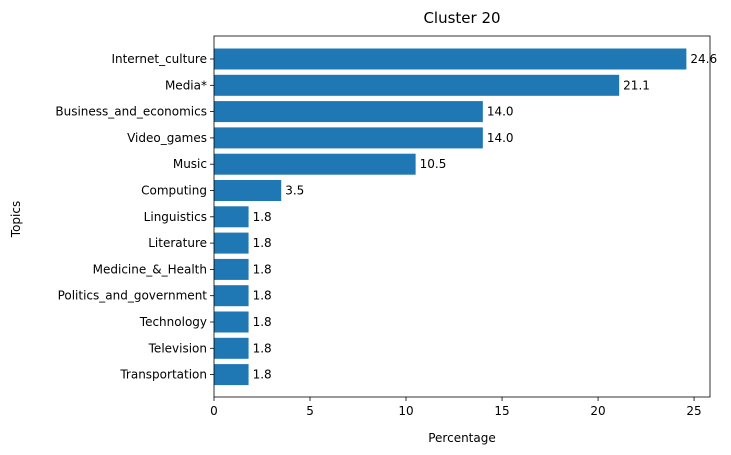  I want to click on x-tick-label: 15, so click(501, 411).